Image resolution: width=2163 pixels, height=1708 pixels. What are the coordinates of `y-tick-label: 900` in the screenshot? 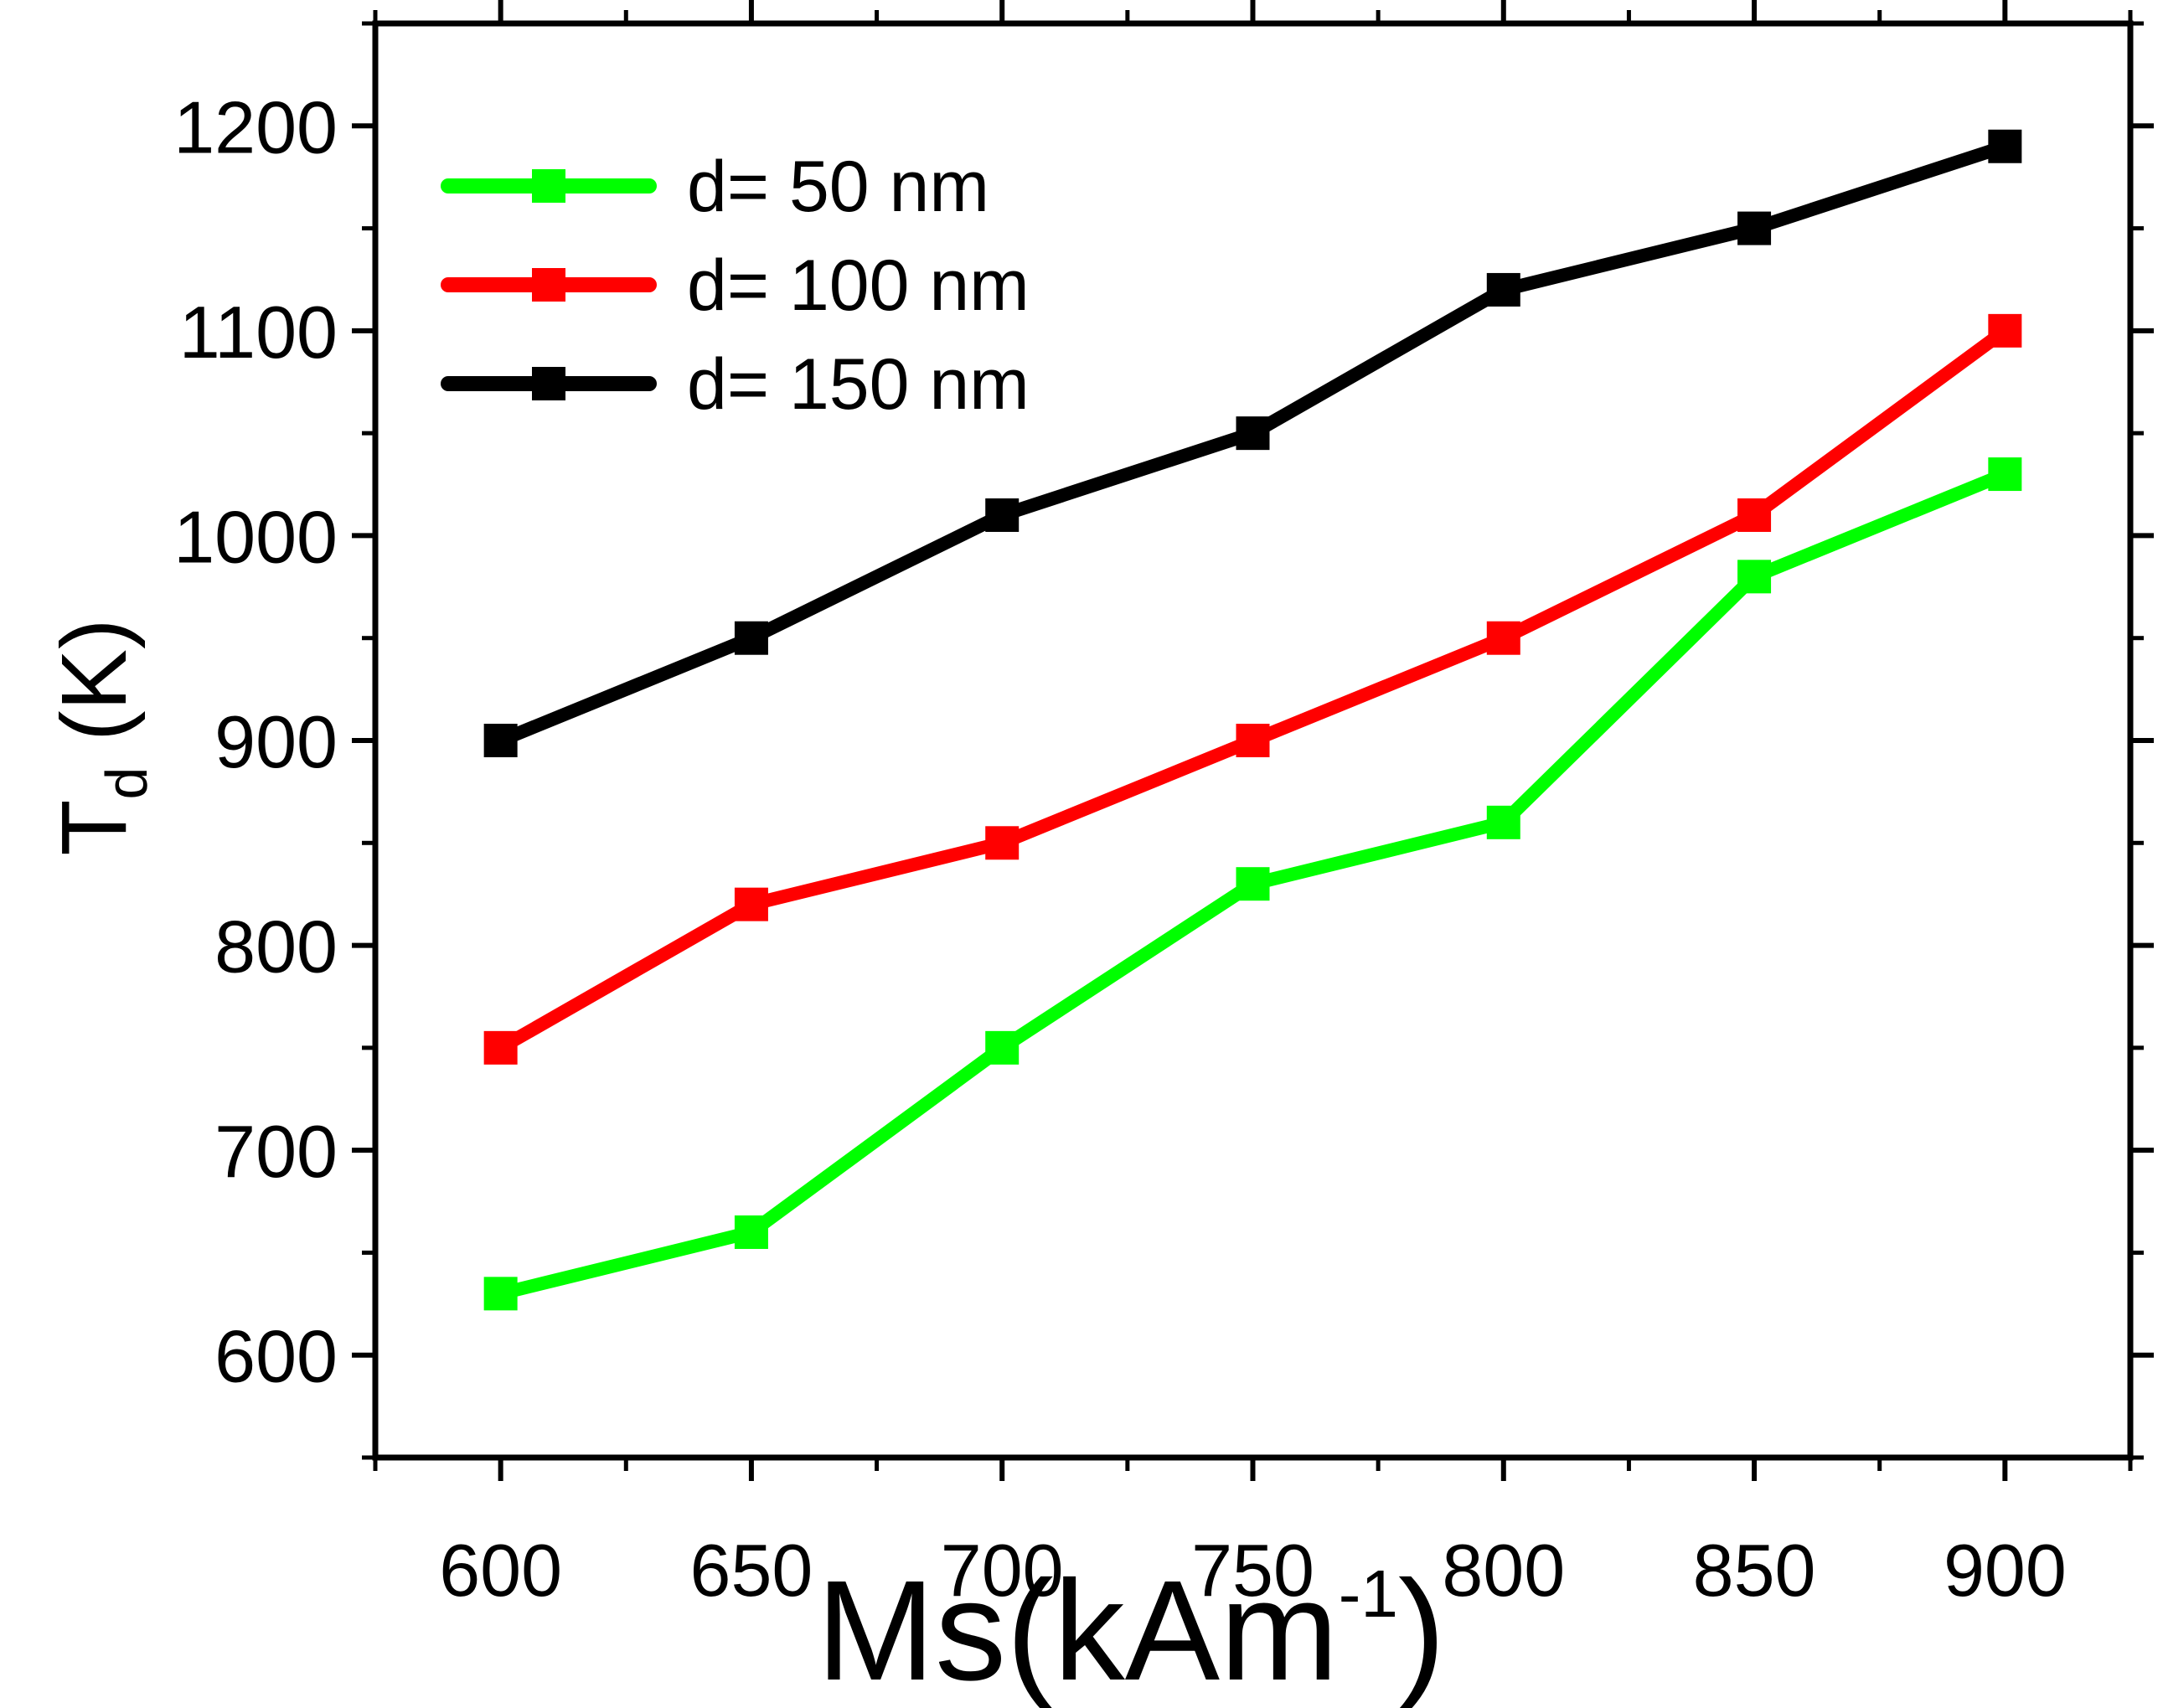 It's located at (276, 741).